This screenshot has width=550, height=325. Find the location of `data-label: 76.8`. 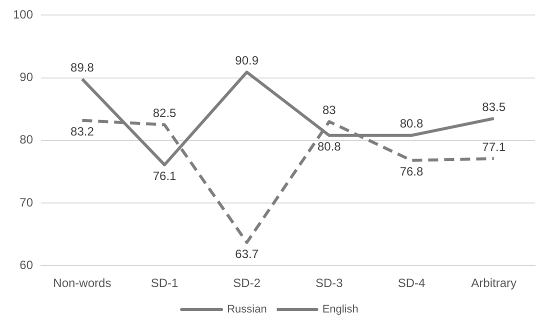

data-label: 76.8 is located at coordinates (412, 171).